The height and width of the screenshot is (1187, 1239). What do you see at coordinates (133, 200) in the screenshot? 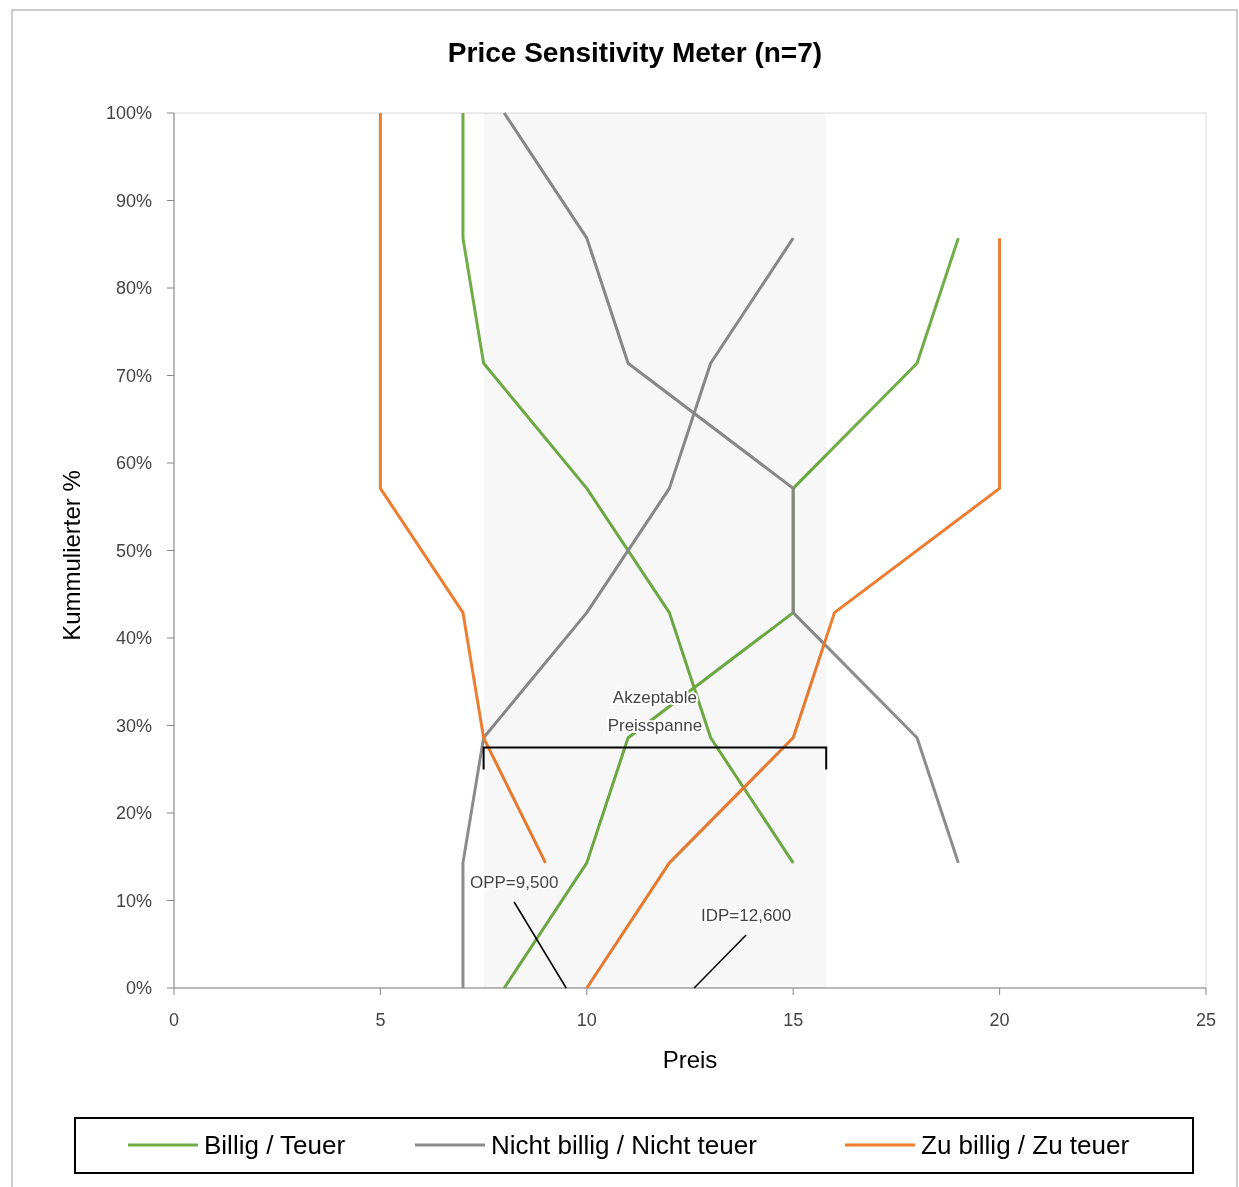
I see `y-tick-label: 90%` at bounding box center [133, 200].